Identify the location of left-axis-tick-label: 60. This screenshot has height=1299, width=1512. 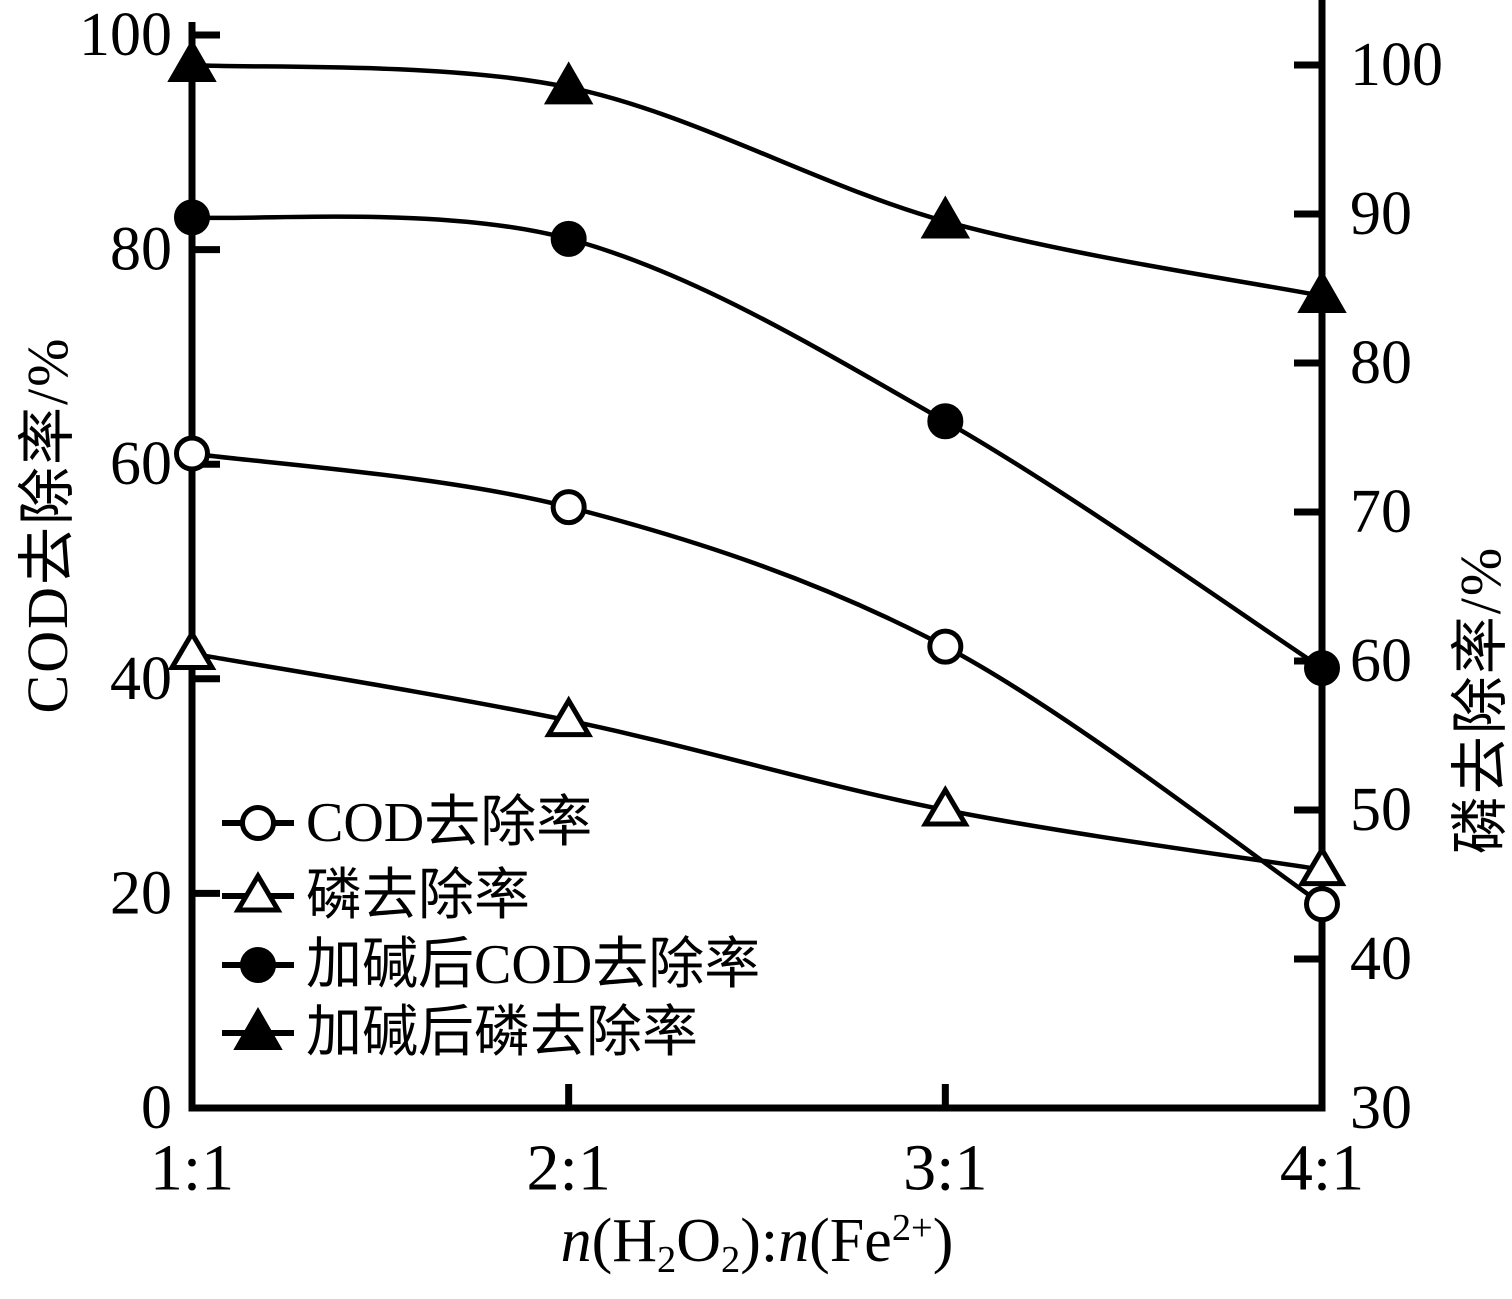
(141, 464).